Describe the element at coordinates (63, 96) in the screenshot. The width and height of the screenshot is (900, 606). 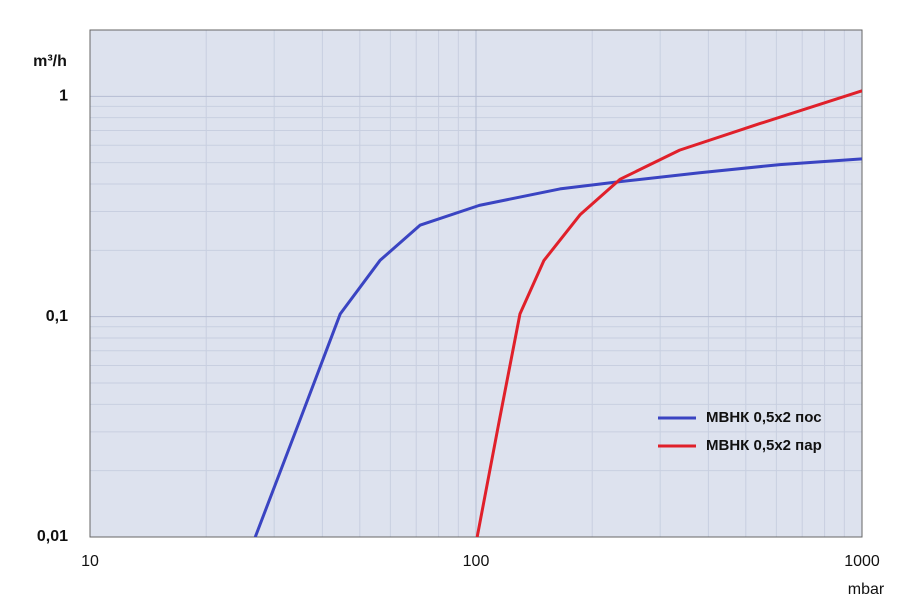
I see `y-tick-label: 1` at that location.